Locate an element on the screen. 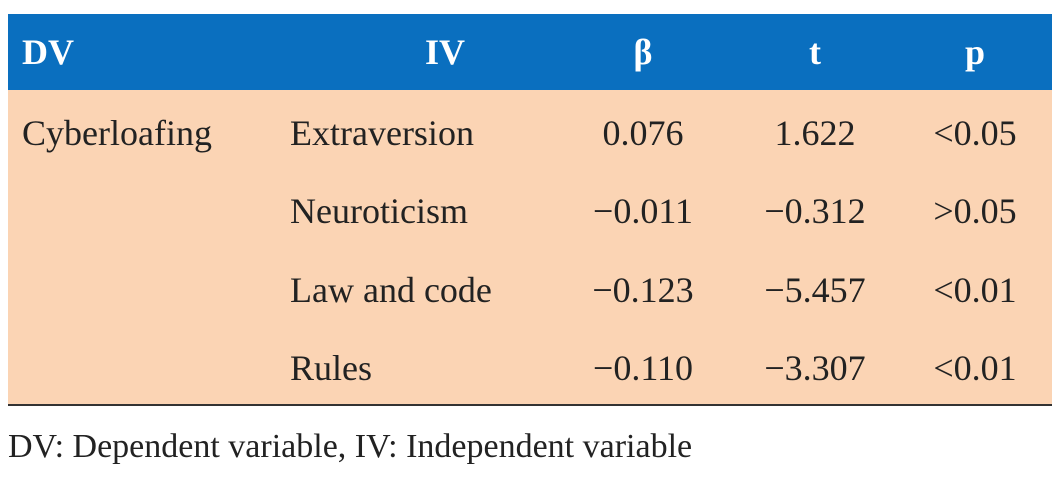 This screenshot has height=479, width=1062. iv-cell: Rules is located at coordinates (331, 368).